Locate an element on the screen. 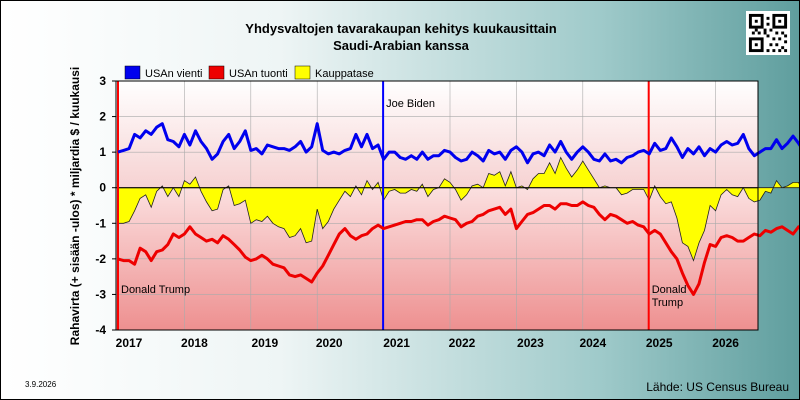  x-tick-label: 2025 is located at coordinates (659, 343).